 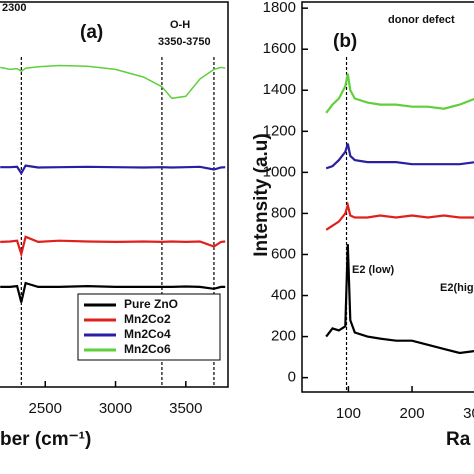 I want to click on y-tick-label: 1400, so click(x=279, y=89).